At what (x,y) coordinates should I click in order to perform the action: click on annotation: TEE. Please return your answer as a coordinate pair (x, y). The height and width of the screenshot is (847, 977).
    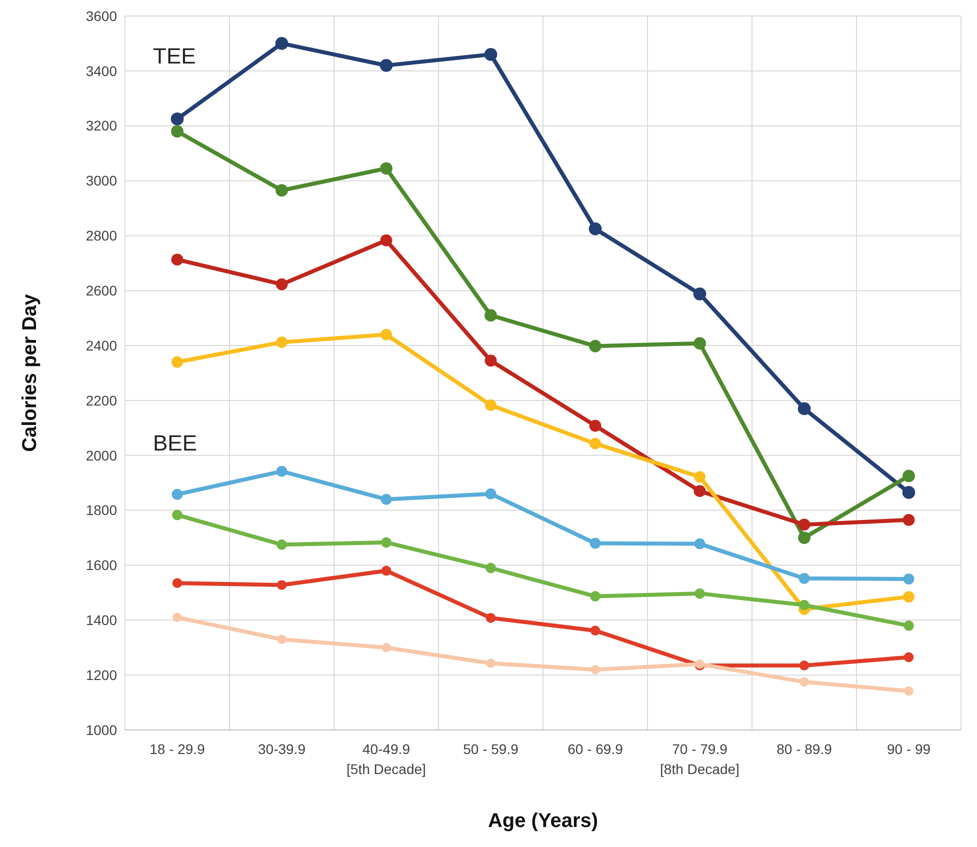
    Looking at the image, I should click on (174, 56).